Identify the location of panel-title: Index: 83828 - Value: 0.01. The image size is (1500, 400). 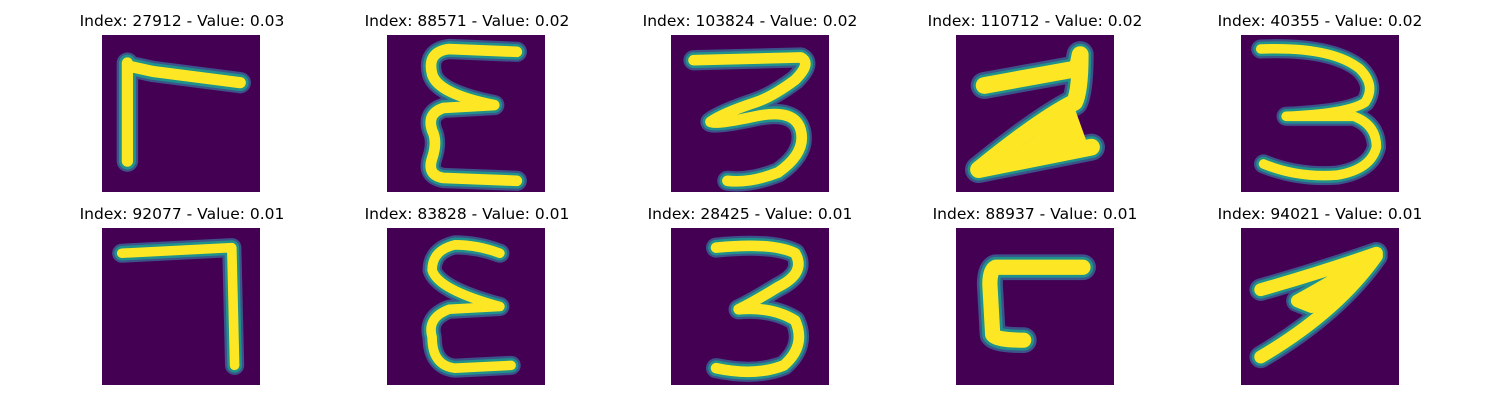
(467, 214).